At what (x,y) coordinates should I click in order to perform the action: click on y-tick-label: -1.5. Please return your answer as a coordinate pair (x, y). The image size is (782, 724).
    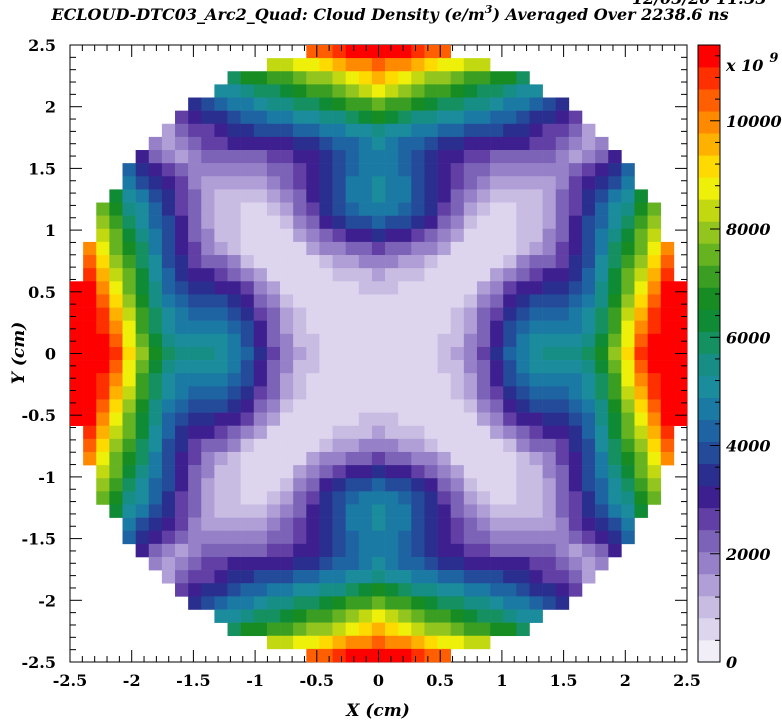
    Looking at the image, I should click on (39, 539).